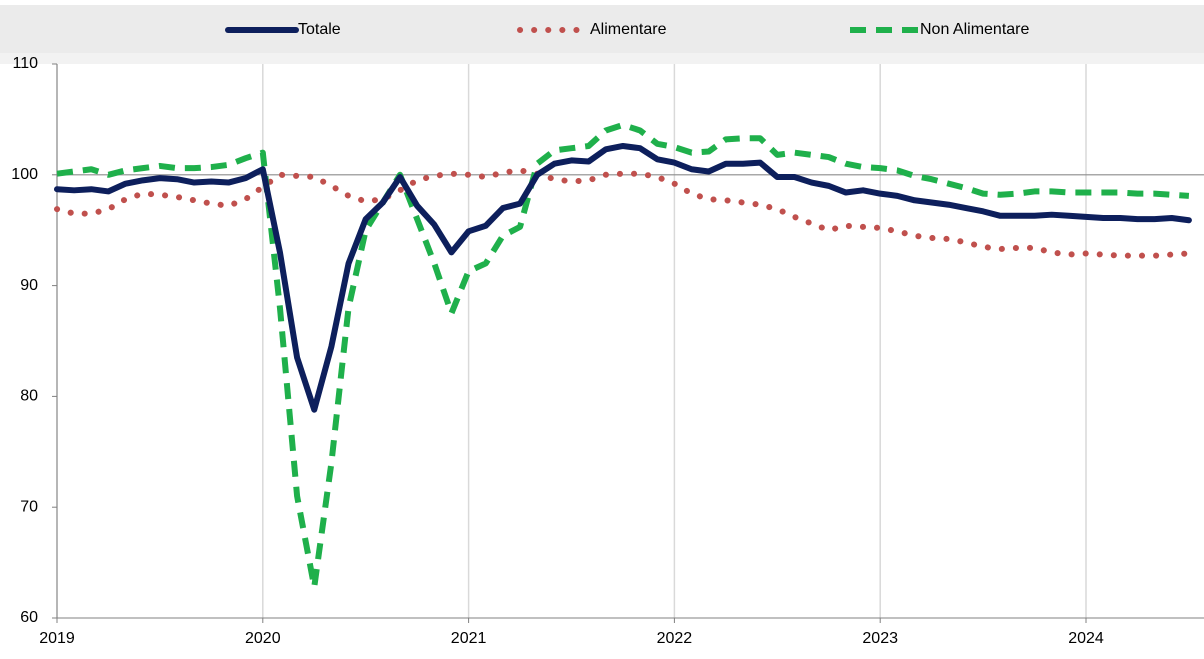 This screenshot has width=1204, height=659. I want to click on legend-label: Totale, so click(319, 29).